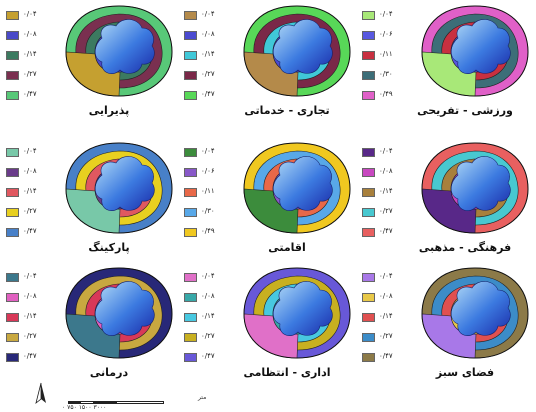  Describe the element at coordinates (110, 403) in the screenshot. I see `scale-bar: متر ۰ ۷۵۰ ۱۵۰۰ ۳۰۰۰` at that location.